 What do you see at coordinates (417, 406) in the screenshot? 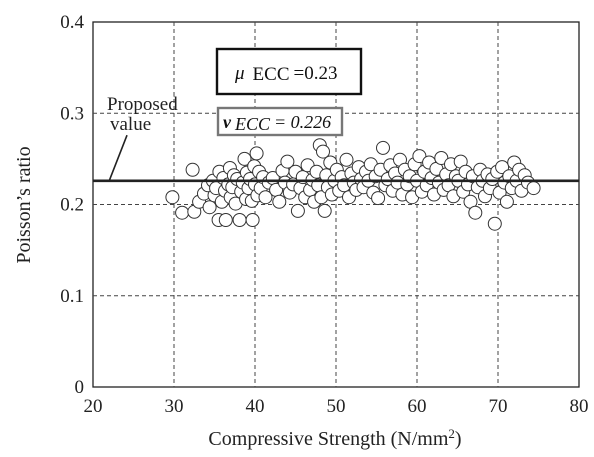
I see `x-tick-label: 60` at bounding box center [417, 406].